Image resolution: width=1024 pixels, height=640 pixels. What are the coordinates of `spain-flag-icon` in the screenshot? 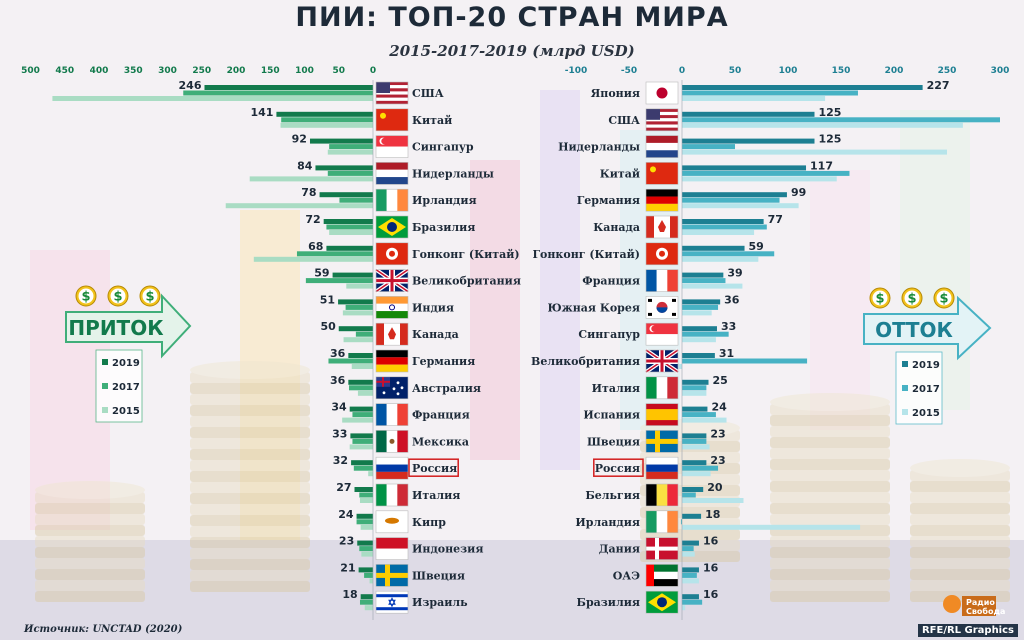 It's located at (662, 414).